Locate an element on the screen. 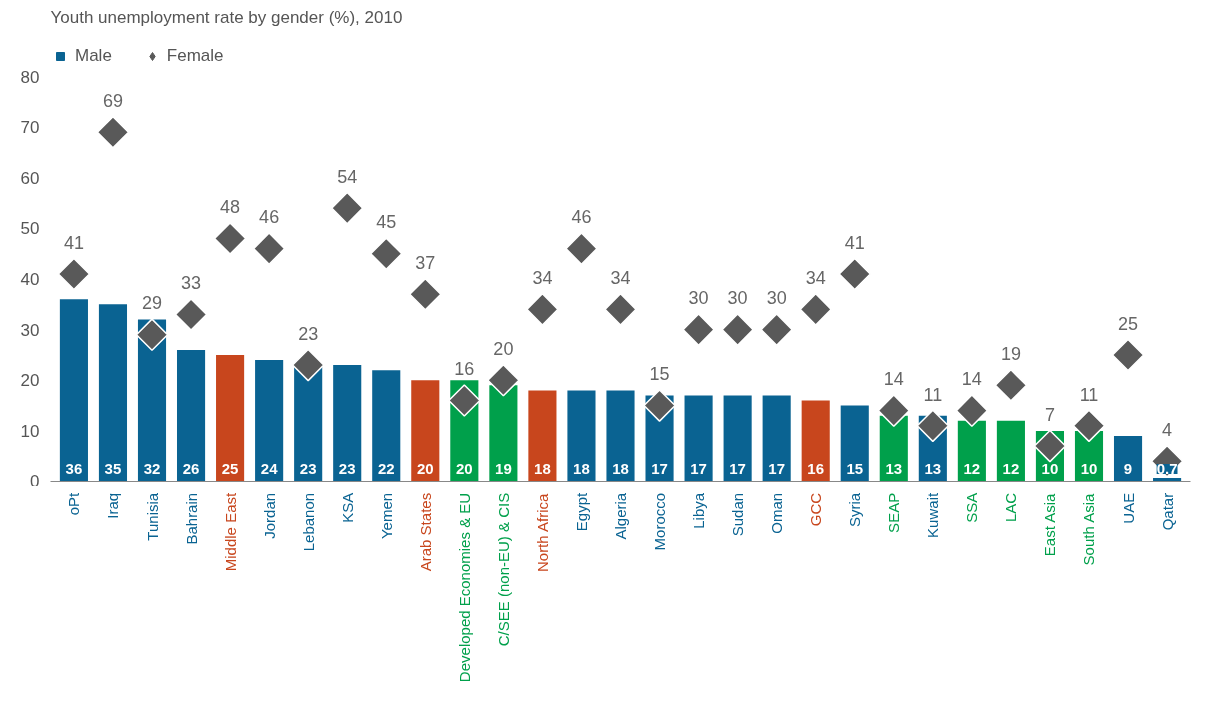 The width and height of the screenshot is (1227, 726). x-tick-label: Middle East is located at coordinates (230, 532).